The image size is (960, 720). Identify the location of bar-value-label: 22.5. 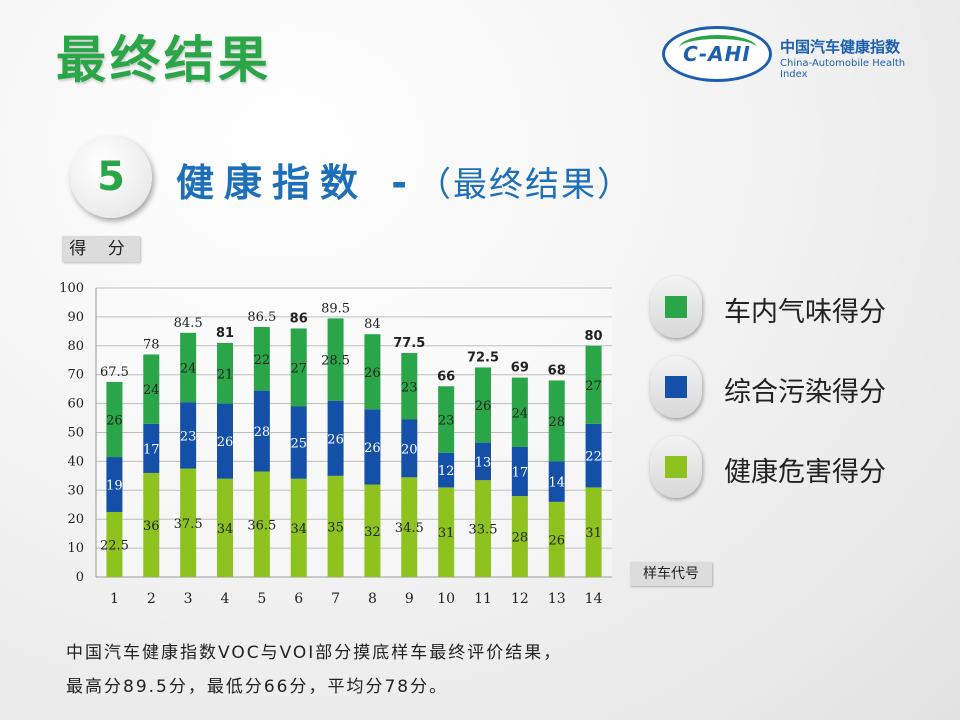
(114, 545).